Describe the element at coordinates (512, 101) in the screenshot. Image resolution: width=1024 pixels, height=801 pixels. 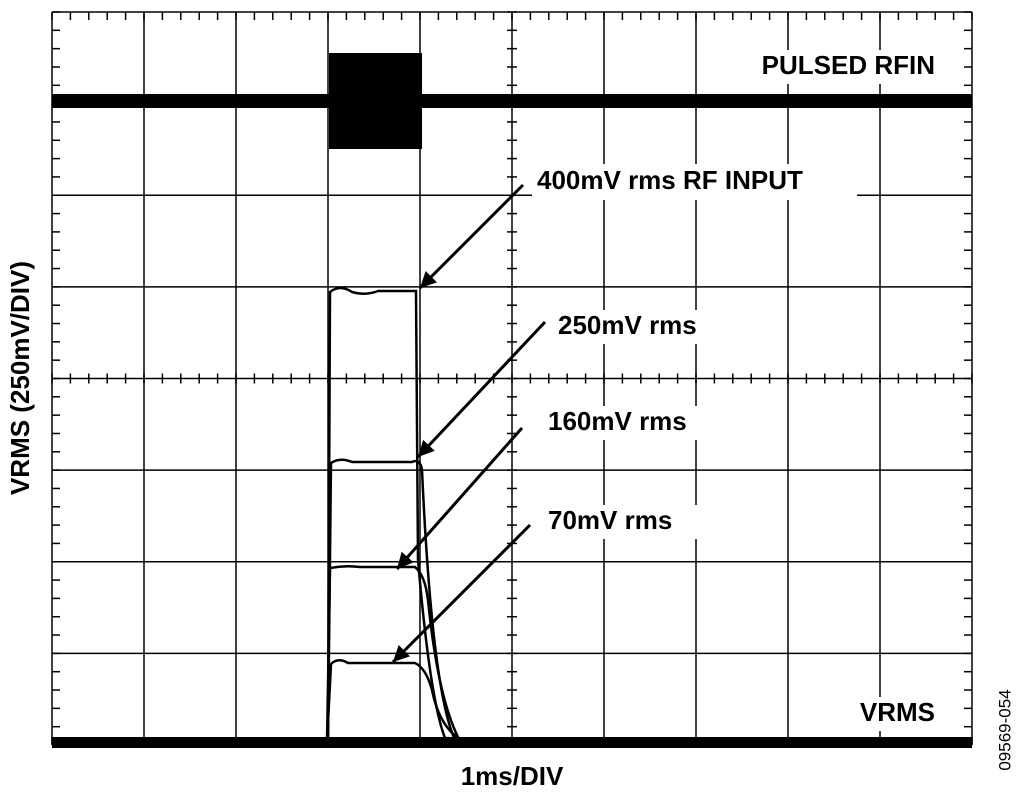
I see `rfin-trace` at that location.